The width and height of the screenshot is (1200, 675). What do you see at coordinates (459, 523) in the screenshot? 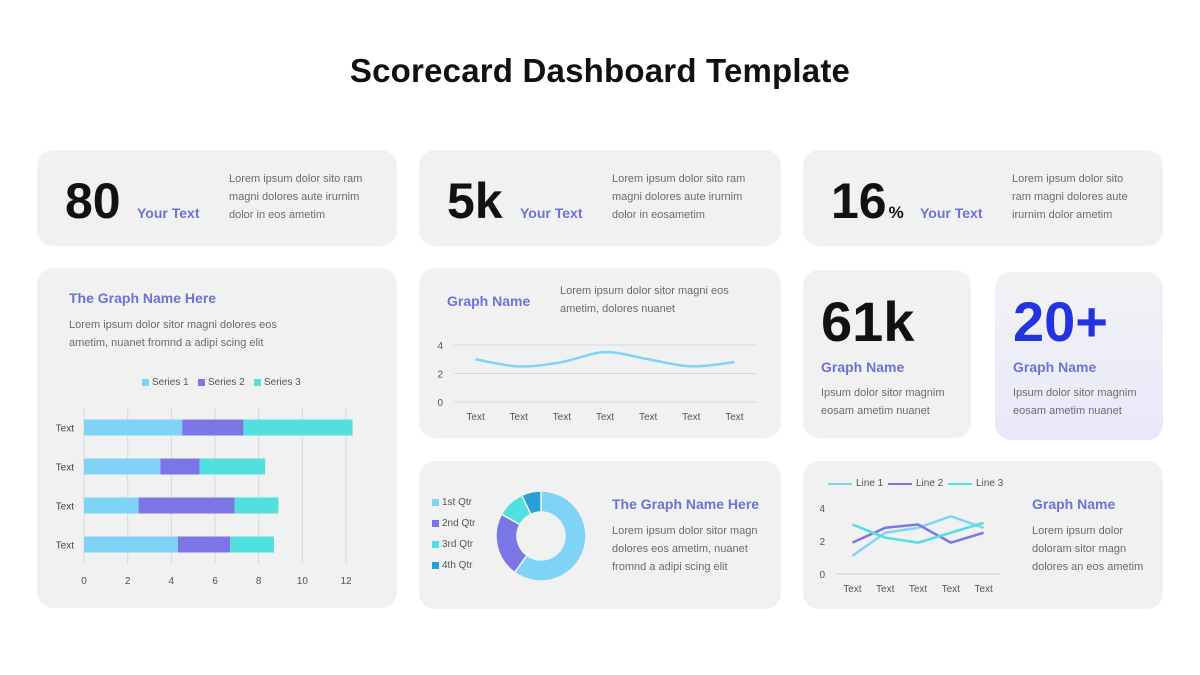
I see `legend-label: 2nd Qtr` at bounding box center [459, 523].